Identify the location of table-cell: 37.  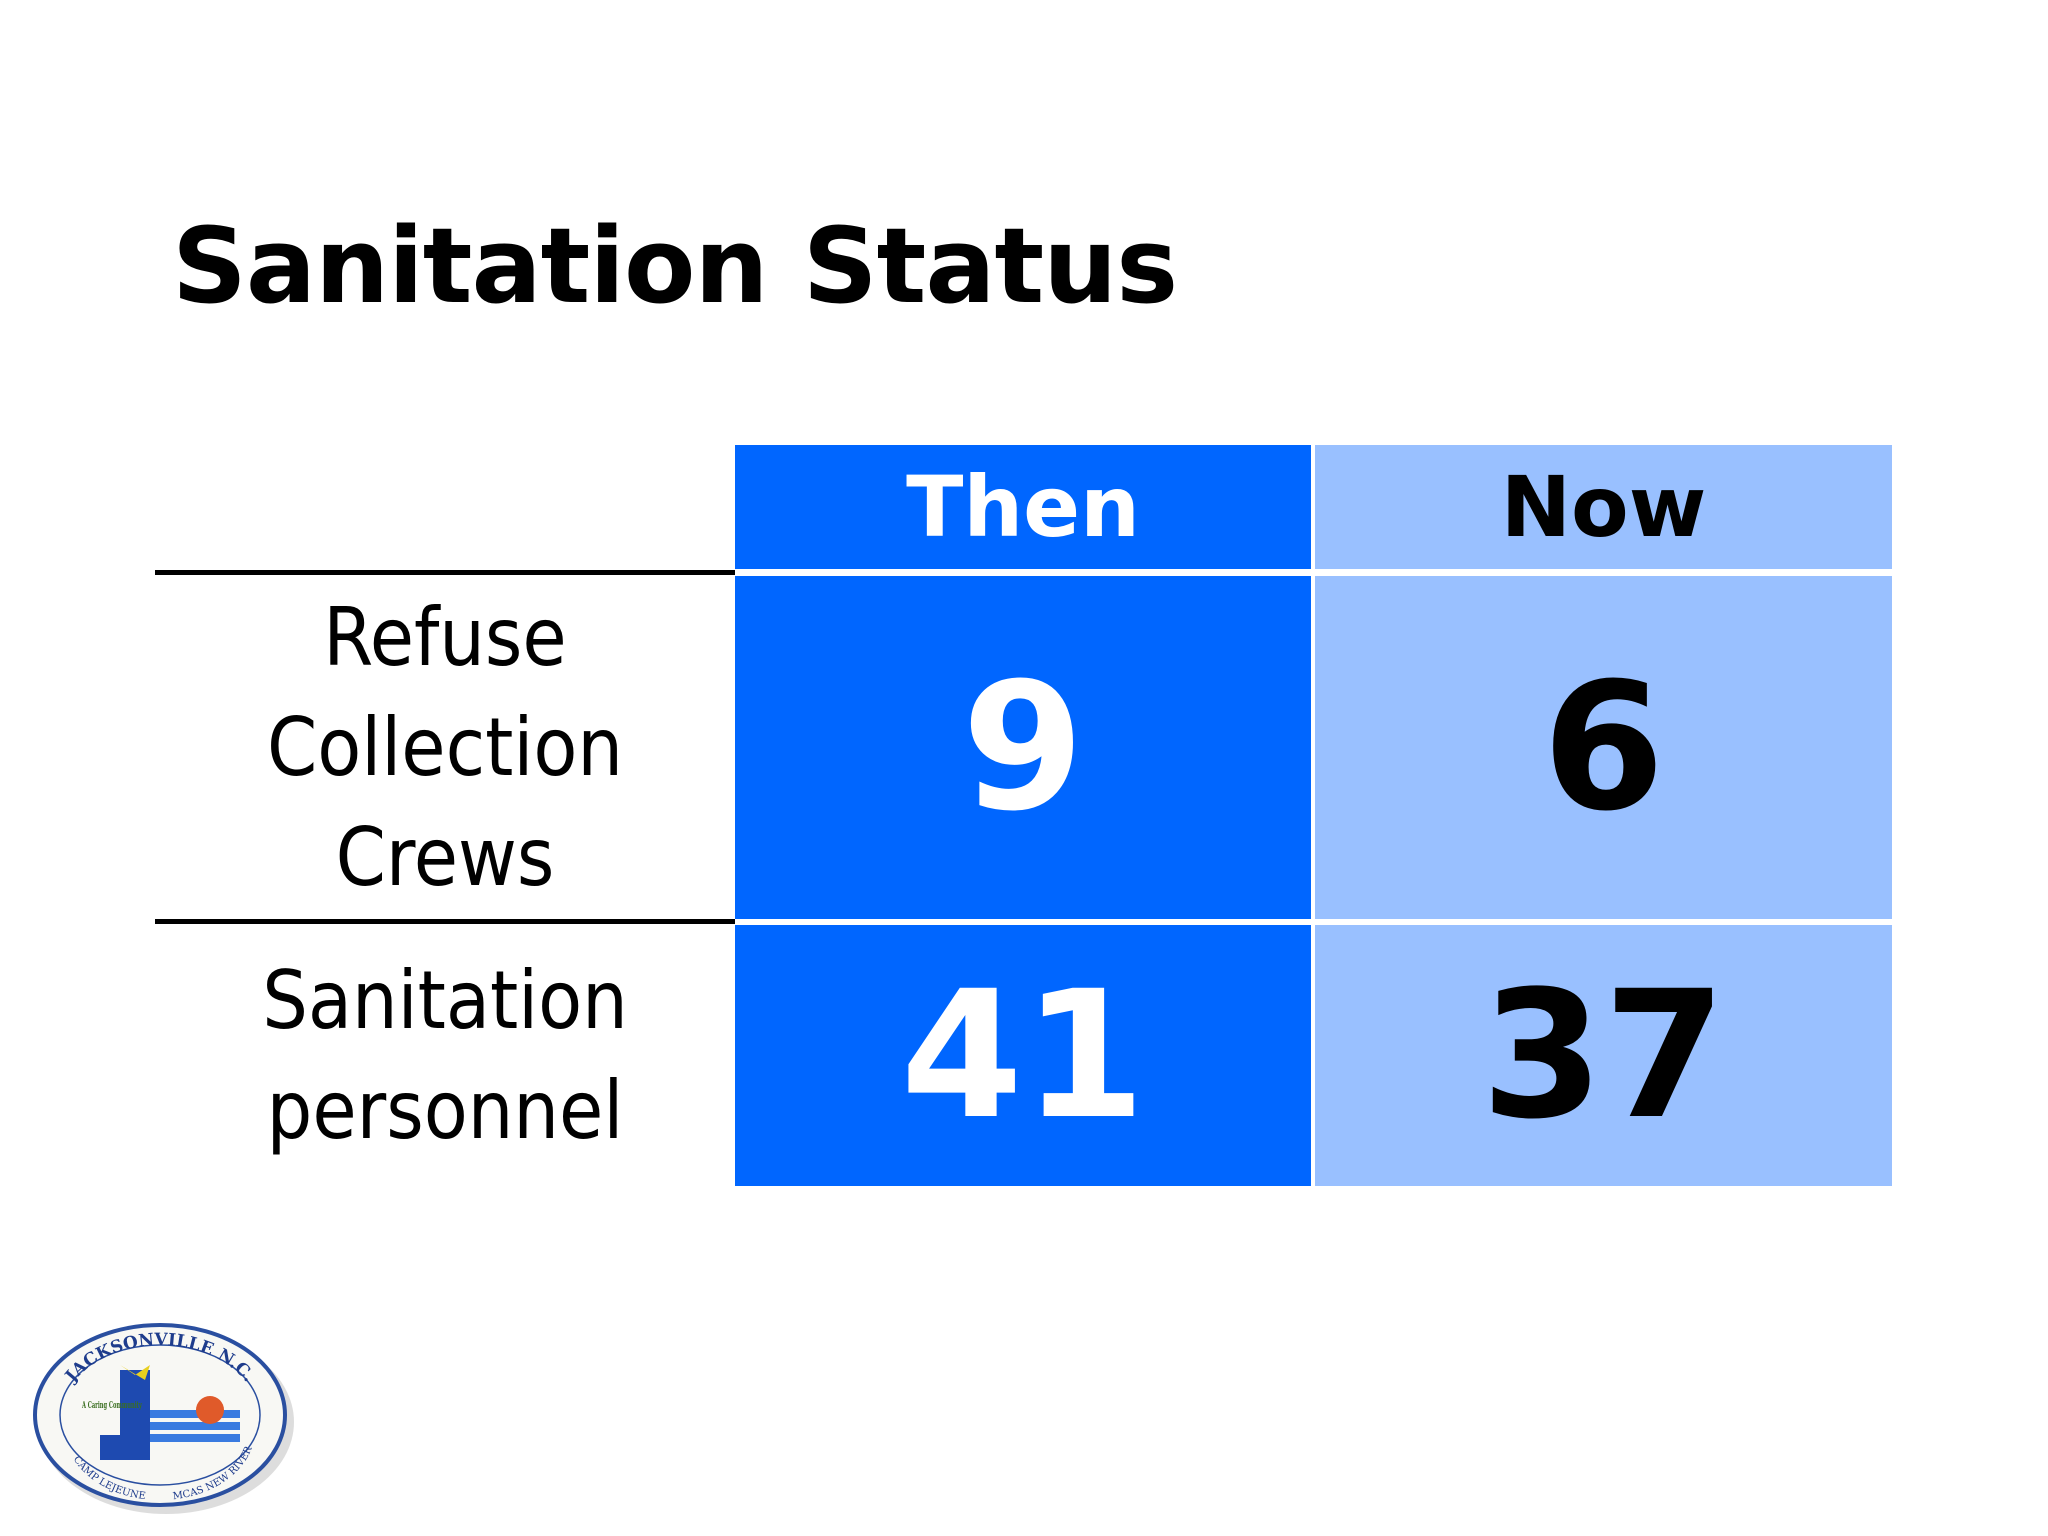
(1603, 1055).